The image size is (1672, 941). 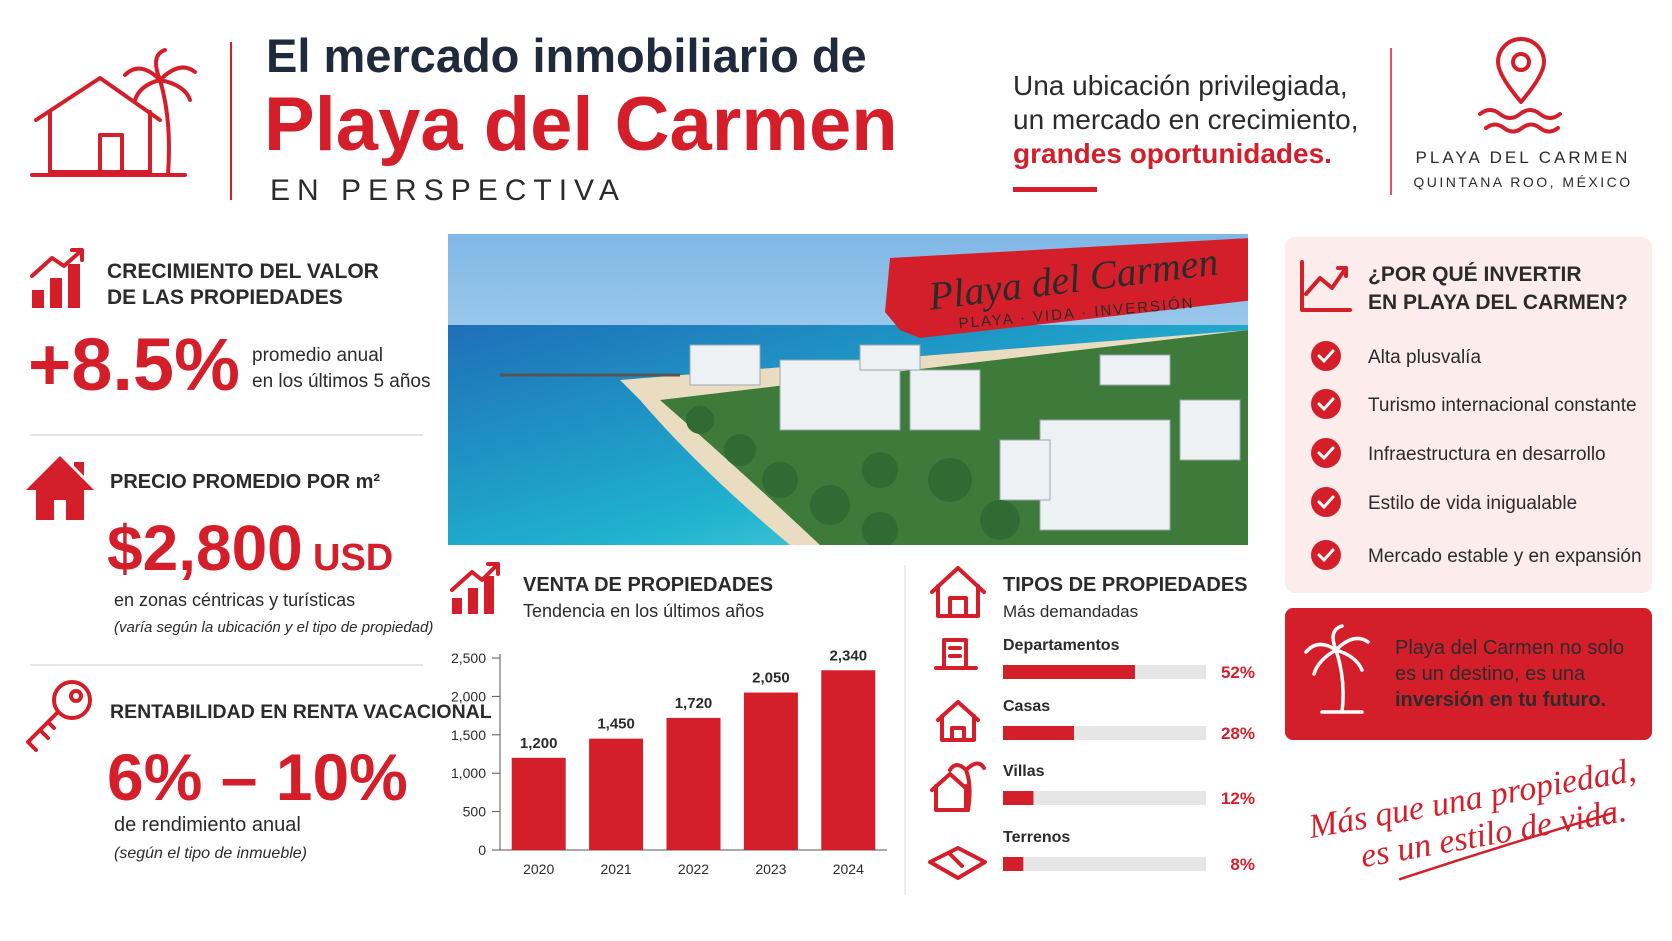 I want to click on growth-icon, so click(x=57, y=278).